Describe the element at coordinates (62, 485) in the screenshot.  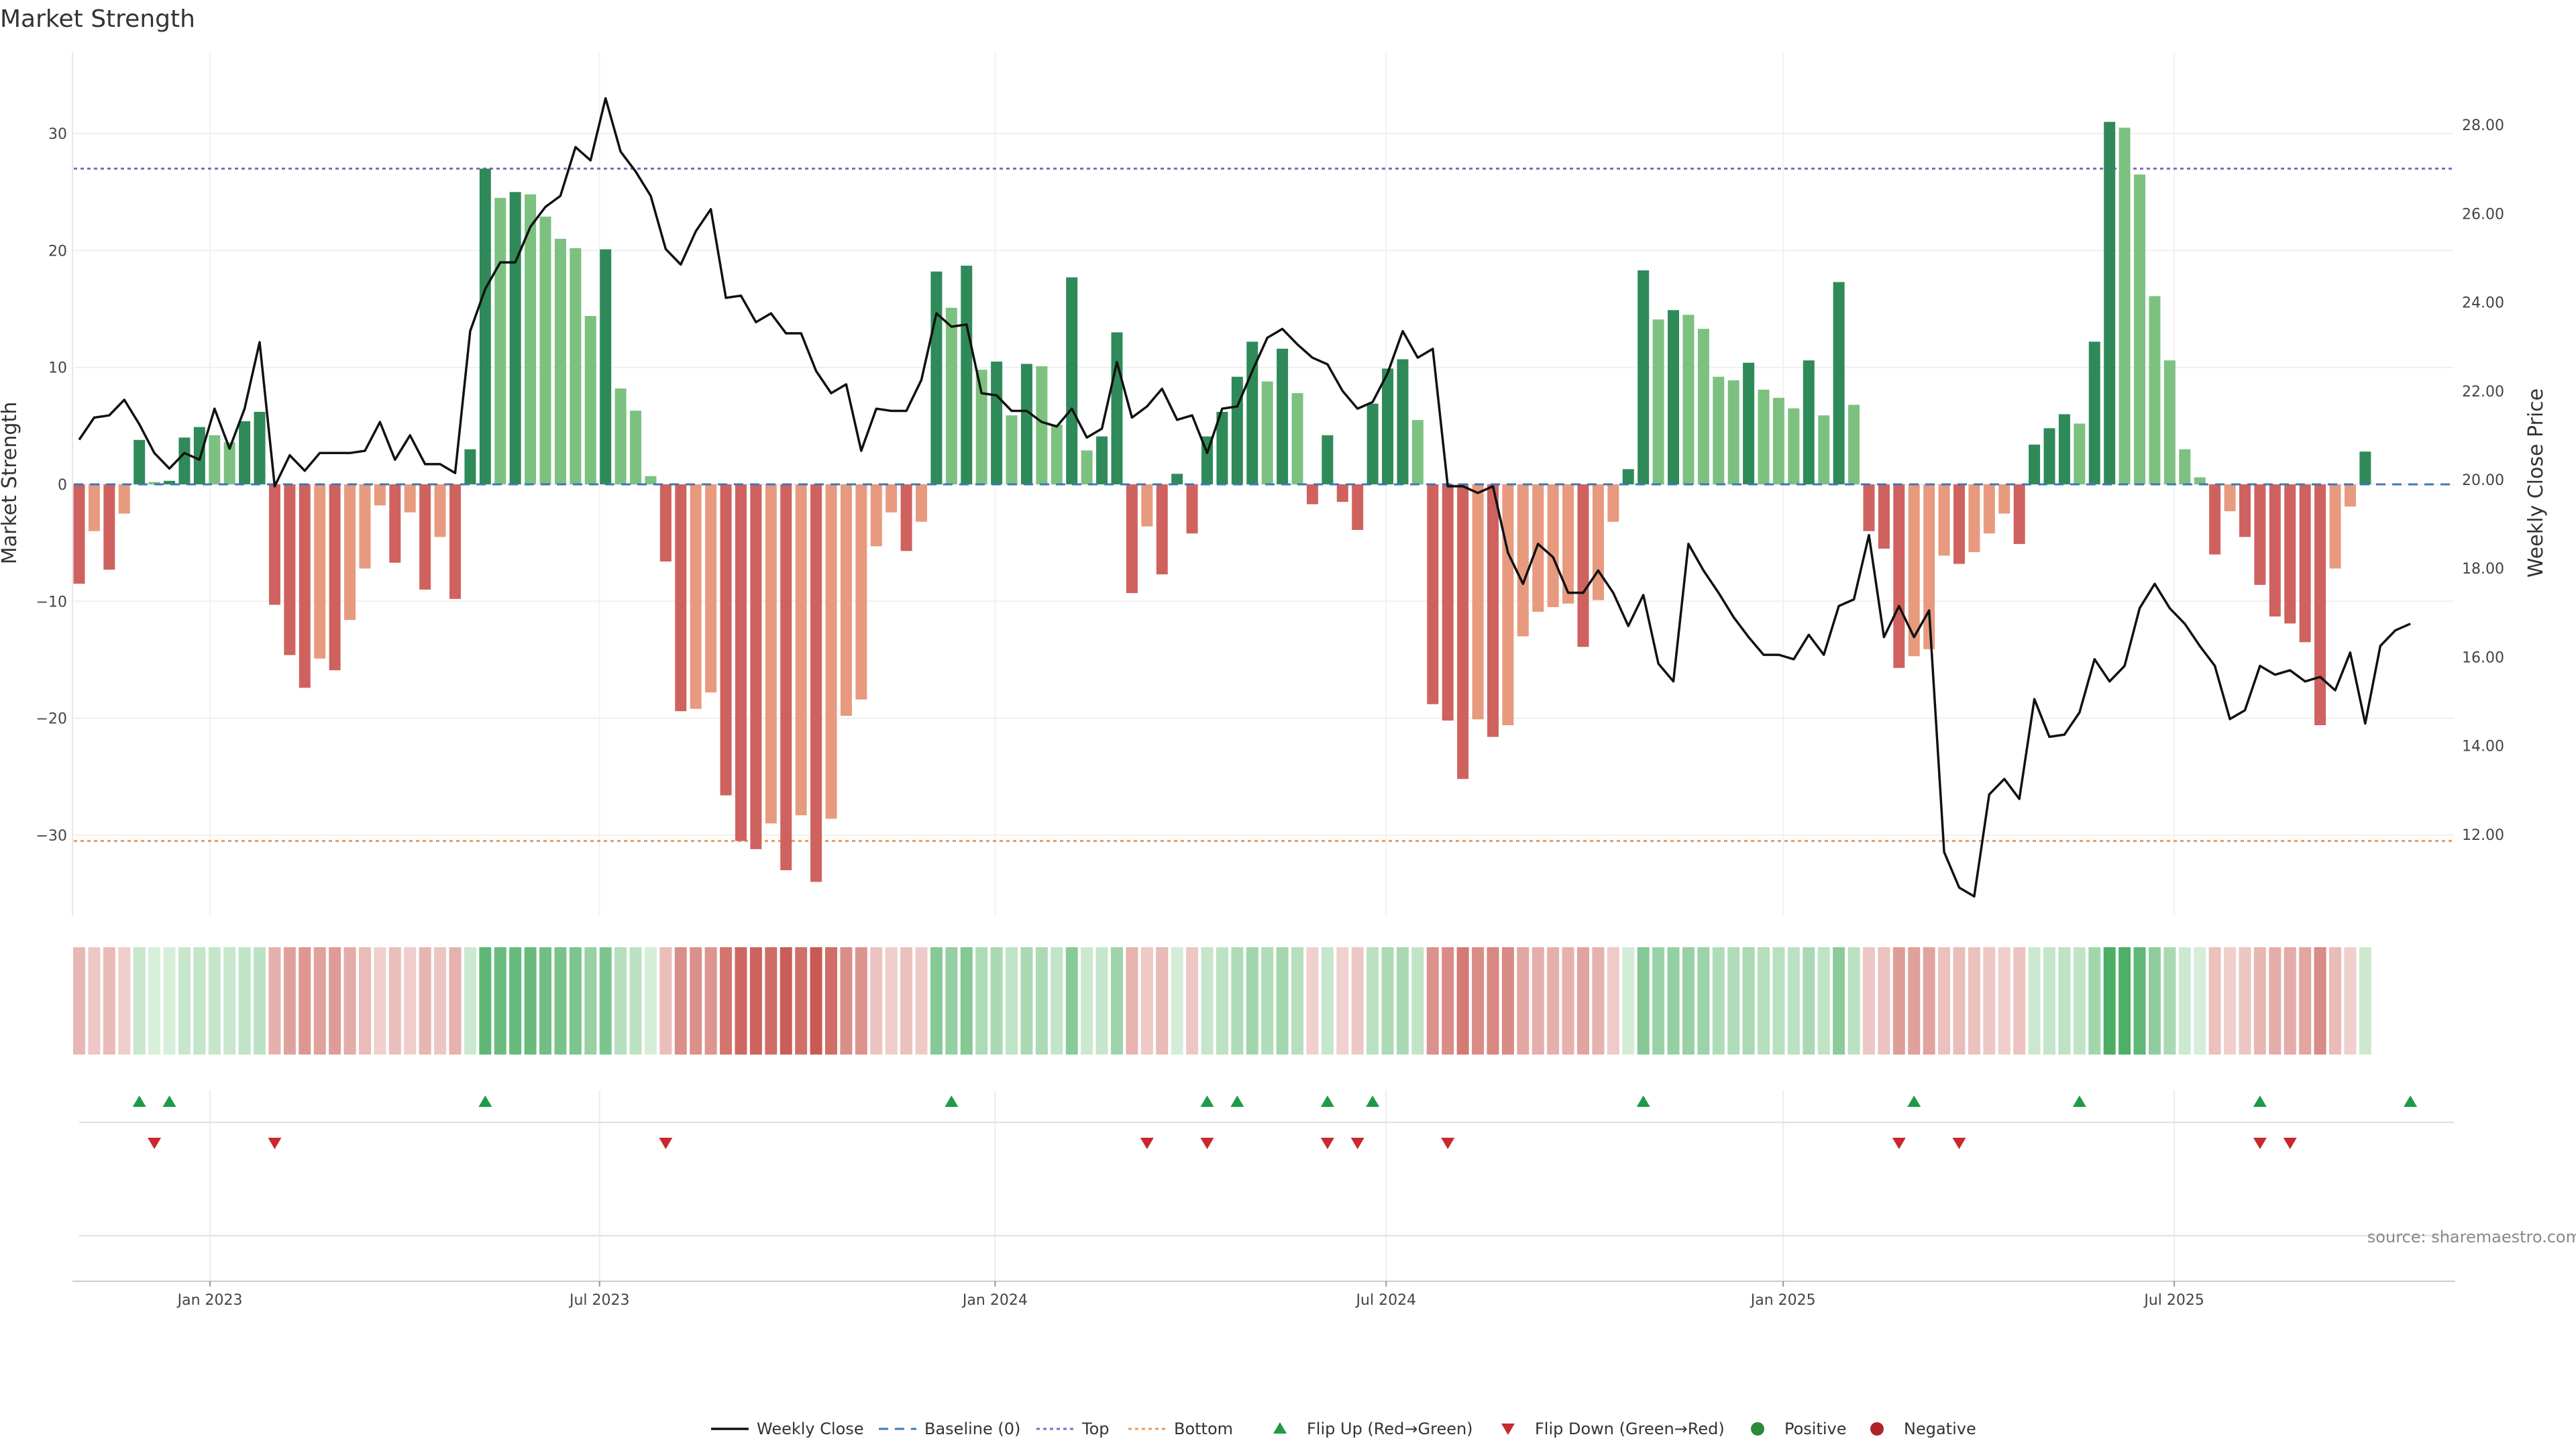
I see `left-tick-label: 0` at that location.